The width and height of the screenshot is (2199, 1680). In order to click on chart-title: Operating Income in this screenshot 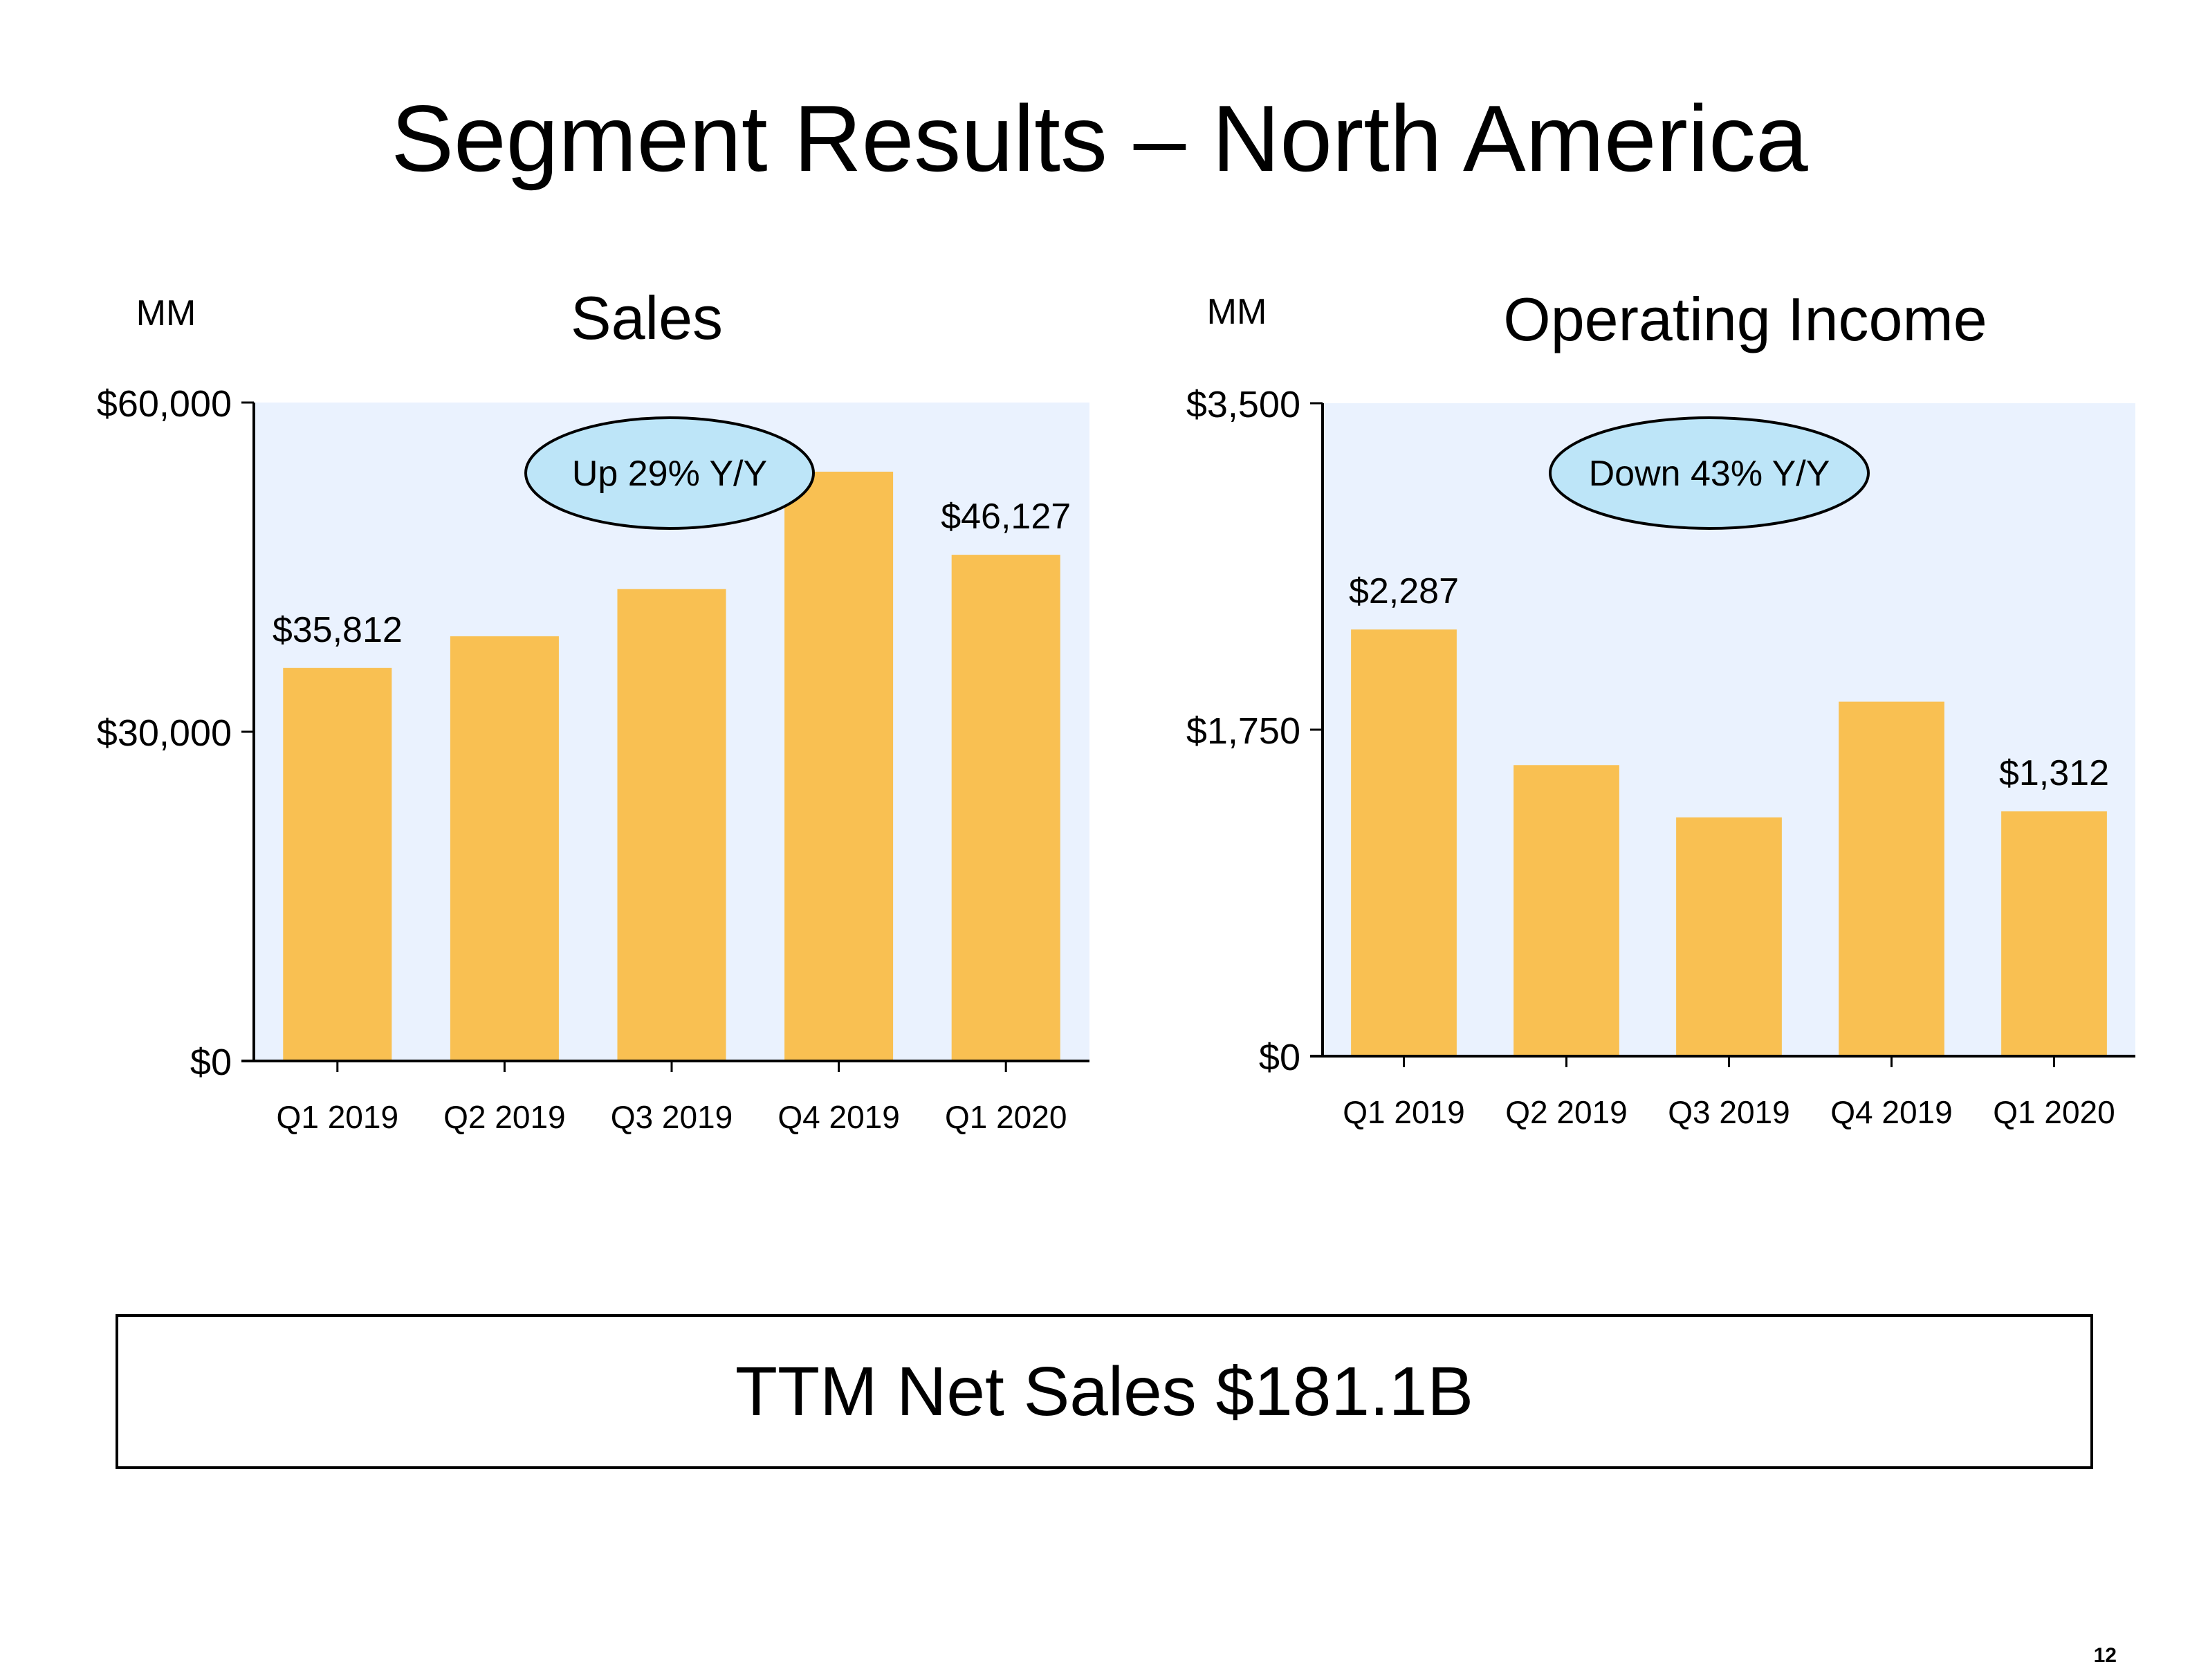, I will do `click(1745, 319)`.